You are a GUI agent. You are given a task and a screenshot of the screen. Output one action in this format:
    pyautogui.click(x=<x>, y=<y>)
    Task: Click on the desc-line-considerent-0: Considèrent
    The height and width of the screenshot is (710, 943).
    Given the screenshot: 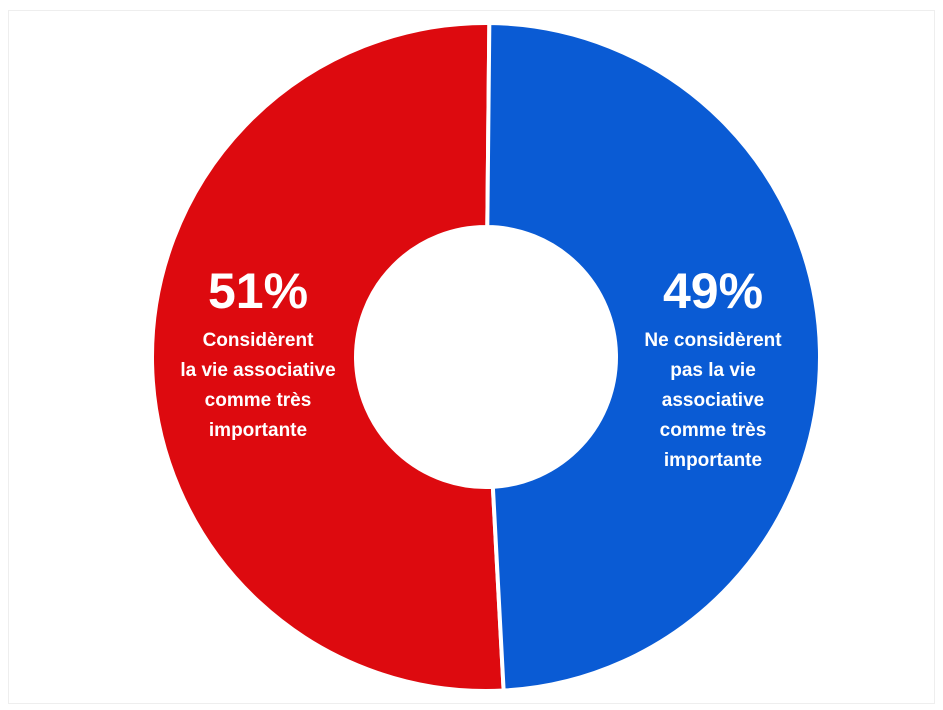 What is the action you would take?
    pyautogui.click(x=259, y=340)
    